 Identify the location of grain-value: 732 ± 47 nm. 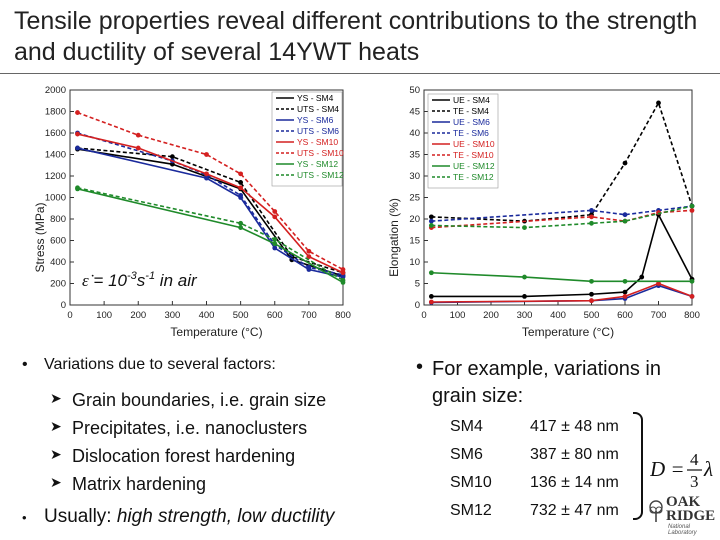
(574, 510).